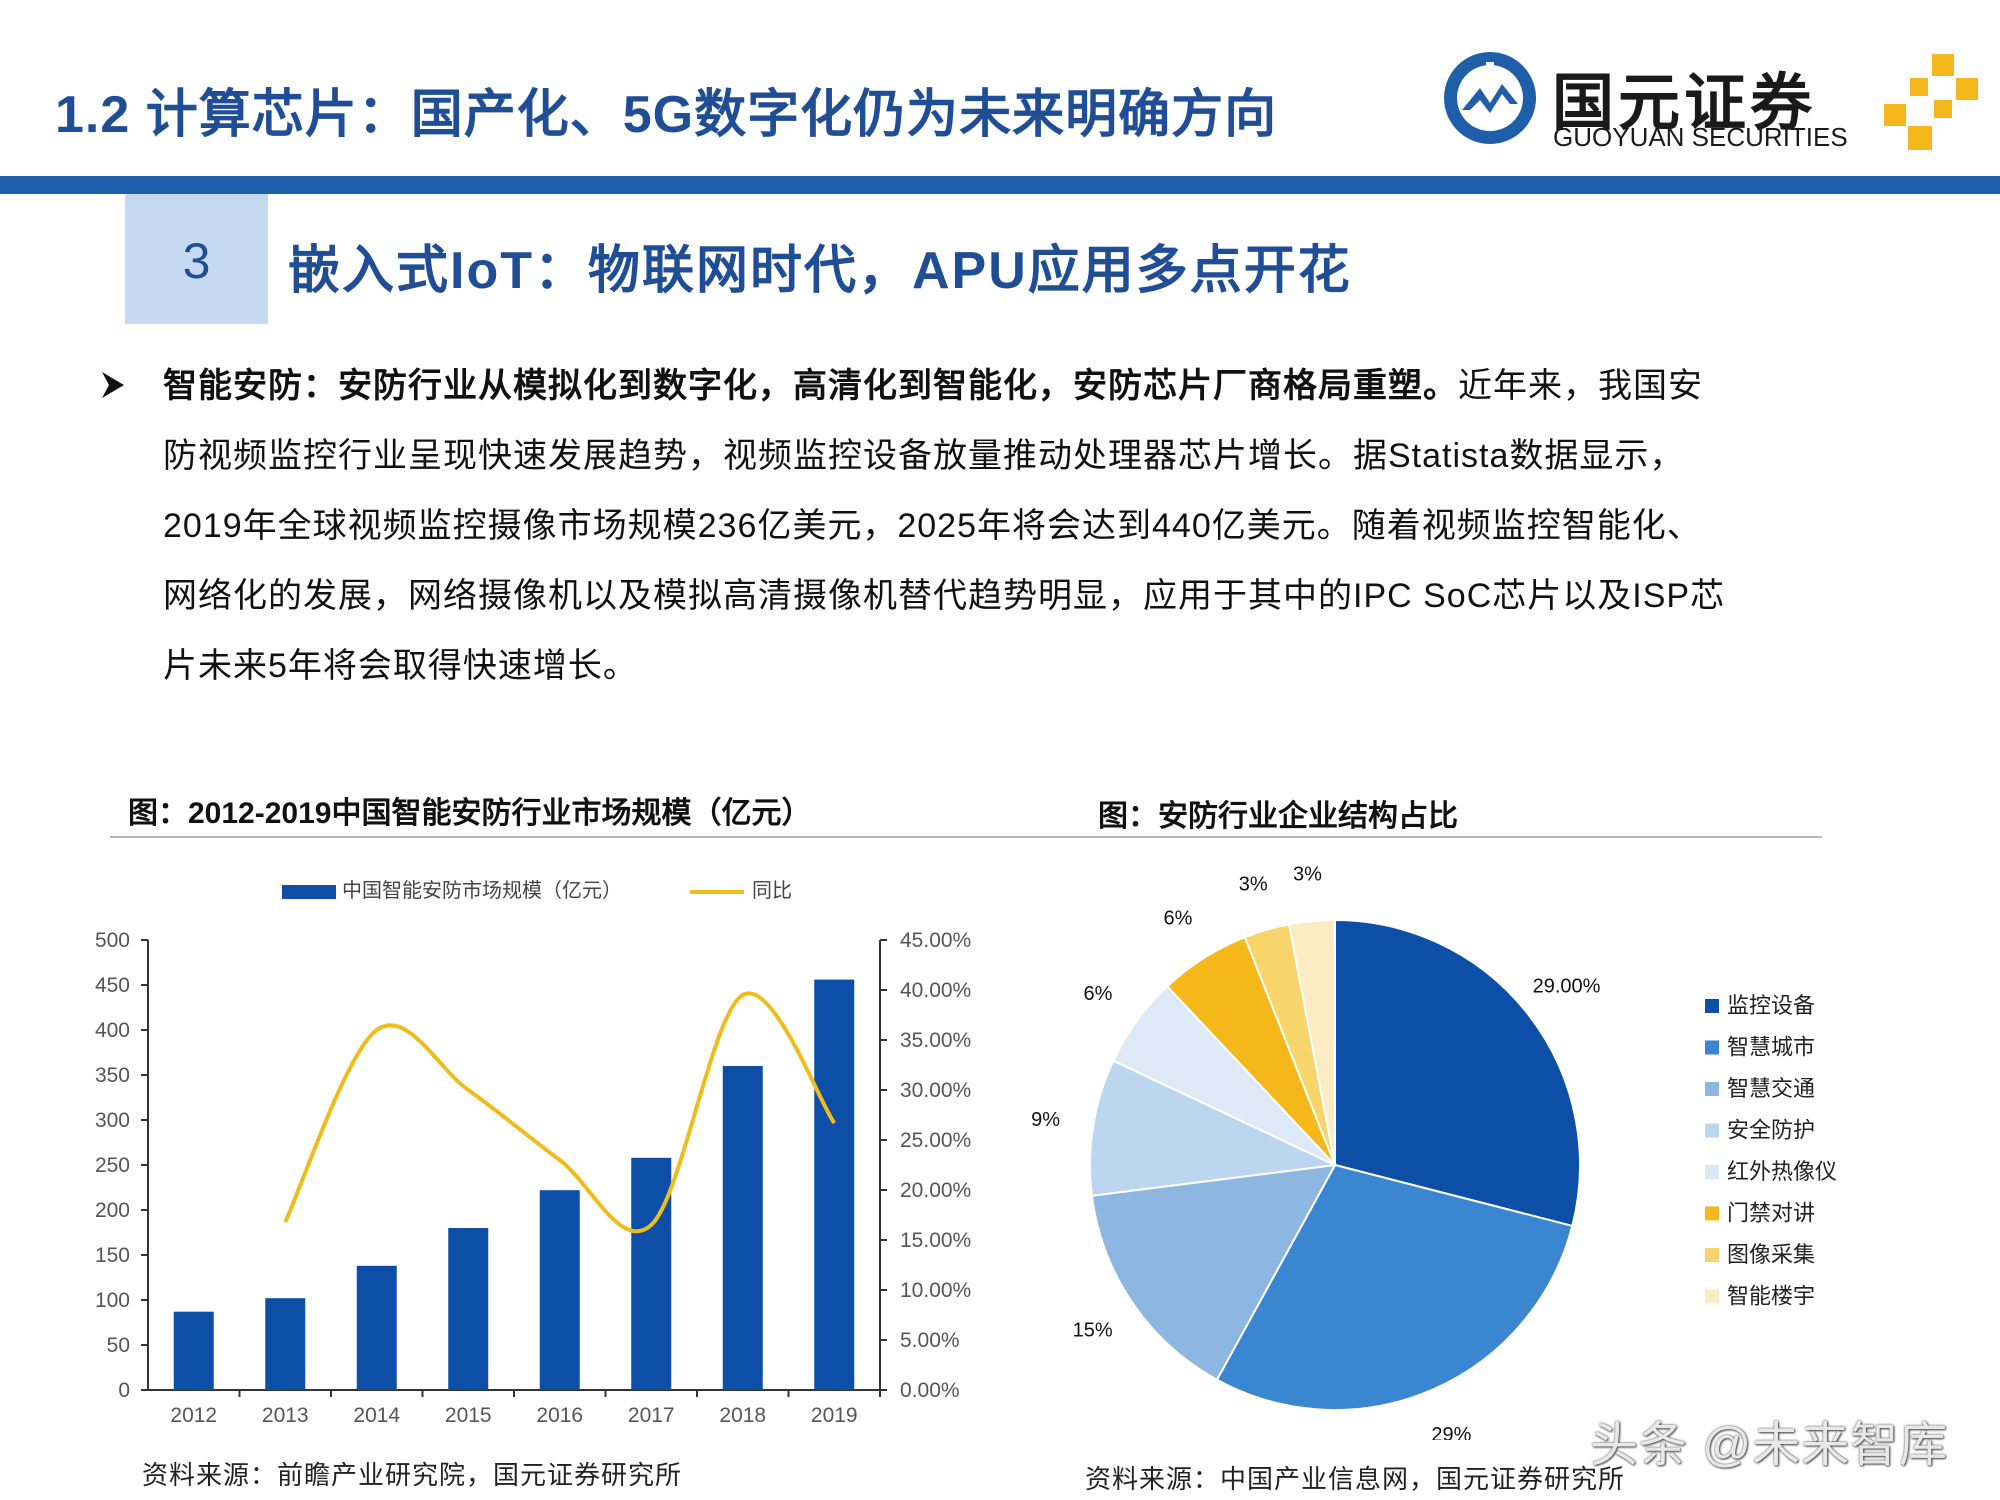 This screenshot has height=1500, width=2000. Describe the element at coordinates (112, 985) in the screenshot. I see `y-left-tick-label: 450` at that location.